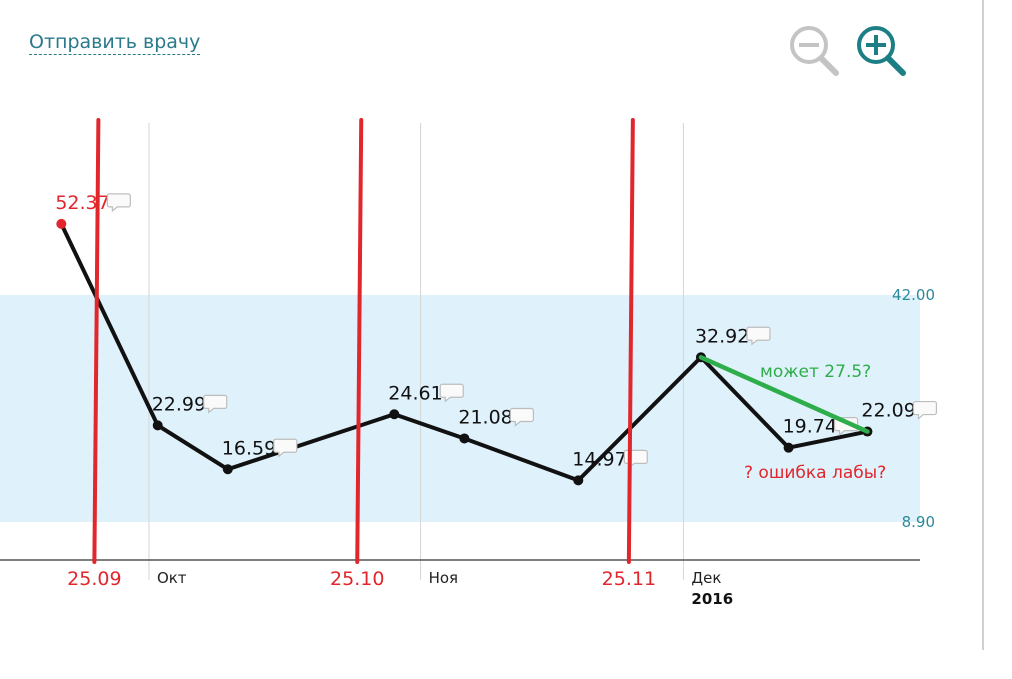 The image size is (1012, 679). What do you see at coordinates (179, 404) in the screenshot?
I see `data-label: 22.99` at bounding box center [179, 404].